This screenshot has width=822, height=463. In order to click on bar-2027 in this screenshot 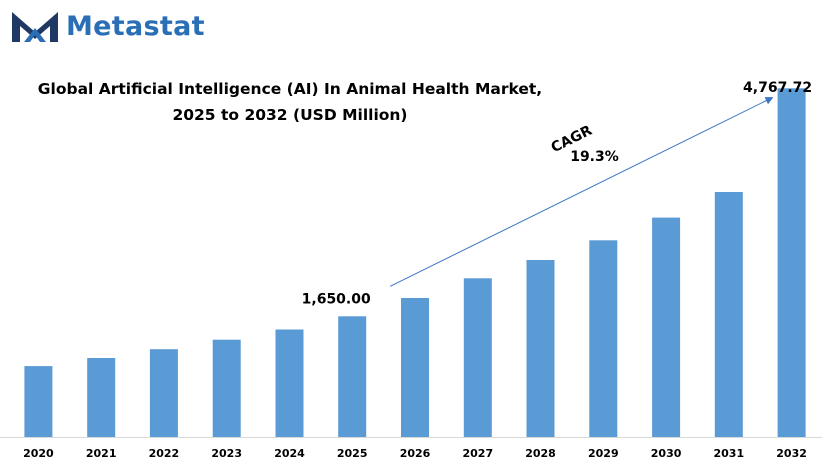, I will do `click(477, 357)`.